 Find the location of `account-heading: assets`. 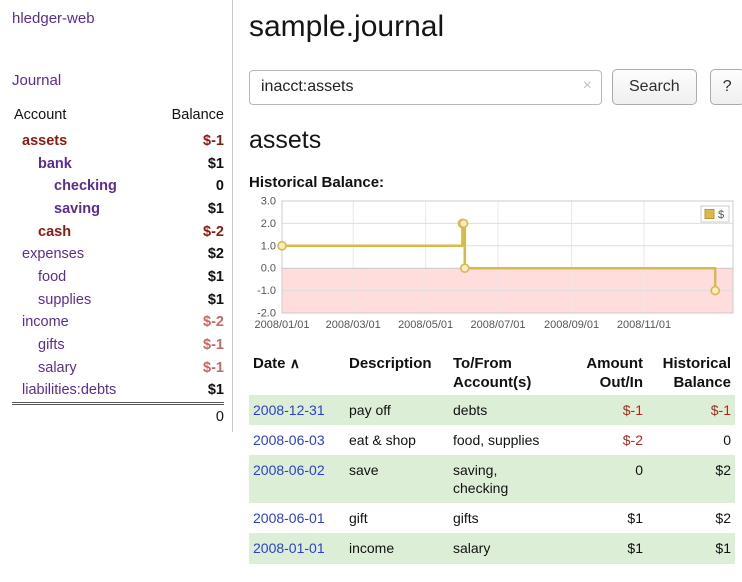

account-heading: assets is located at coordinates (285, 140).